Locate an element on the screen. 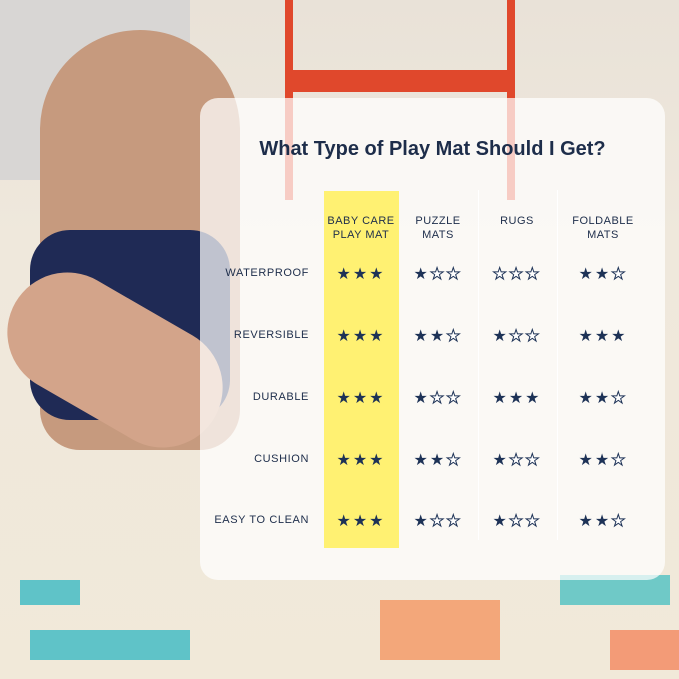 The width and height of the screenshot is (679, 679). column-header: BABY CARE PLAY MAT is located at coordinates (361, 228).